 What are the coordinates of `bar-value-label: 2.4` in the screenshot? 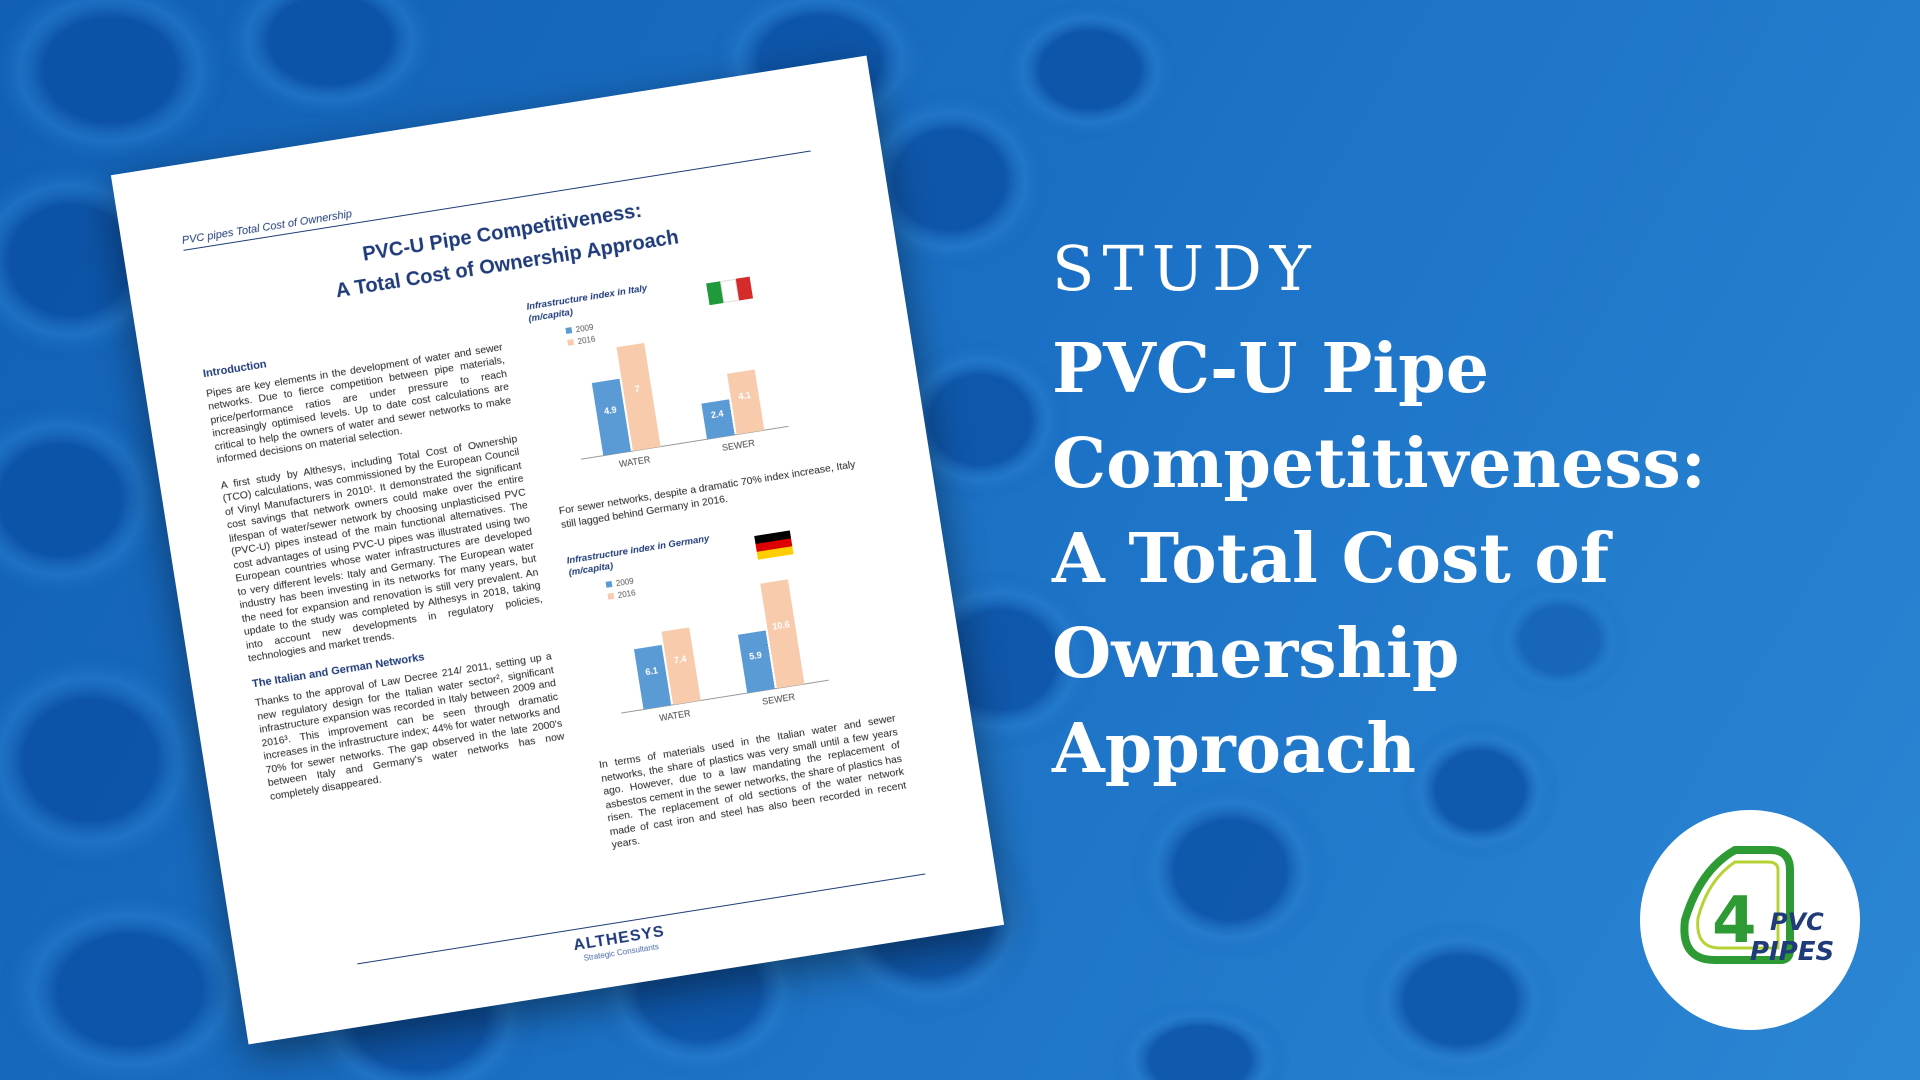 It's located at (717, 415).